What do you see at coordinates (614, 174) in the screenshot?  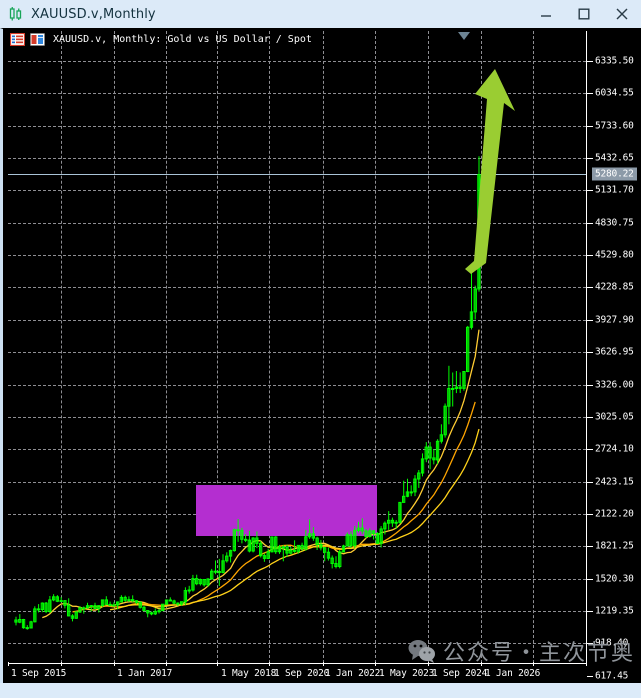 I see `current-price-badge: 5280.22` at bounding box center [614, 174].